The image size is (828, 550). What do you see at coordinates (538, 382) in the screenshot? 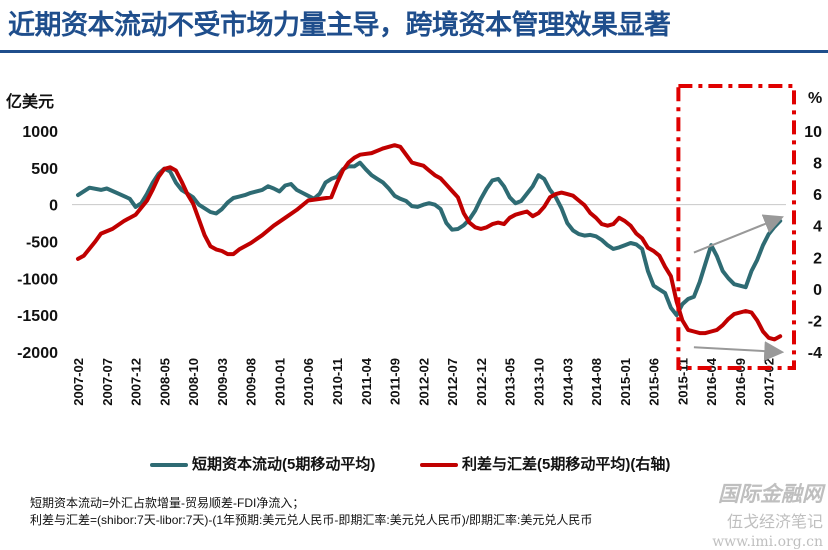
I see `x-tick-label: 2013-10` at bounding box center [538, 382].